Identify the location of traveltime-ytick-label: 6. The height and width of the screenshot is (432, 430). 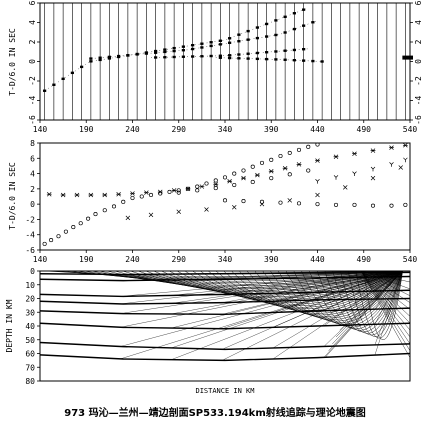
(32, 158).